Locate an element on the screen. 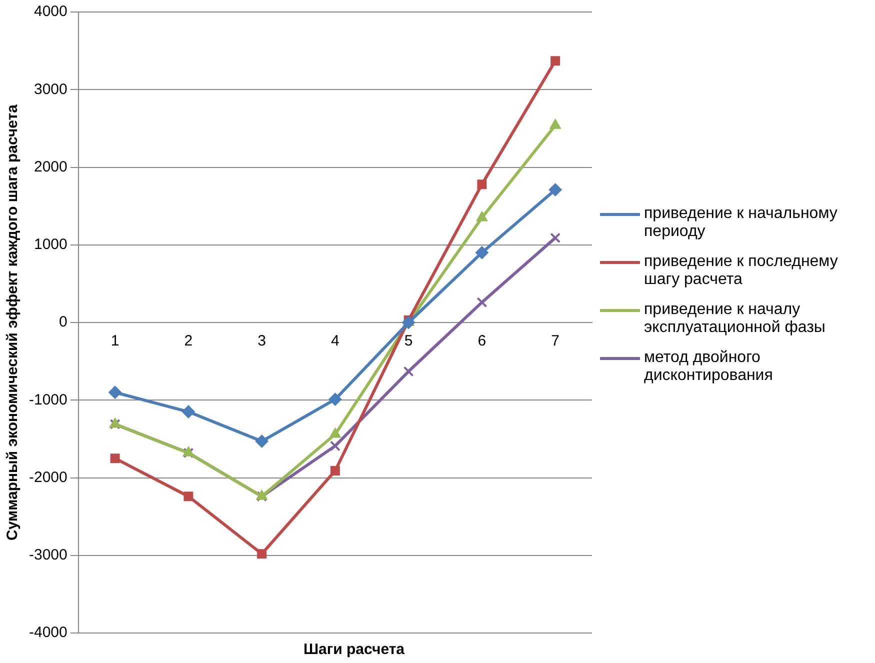 This screenshot has width=875, height=663. y-tick-label: 0 is located at coordinates (63, 322).